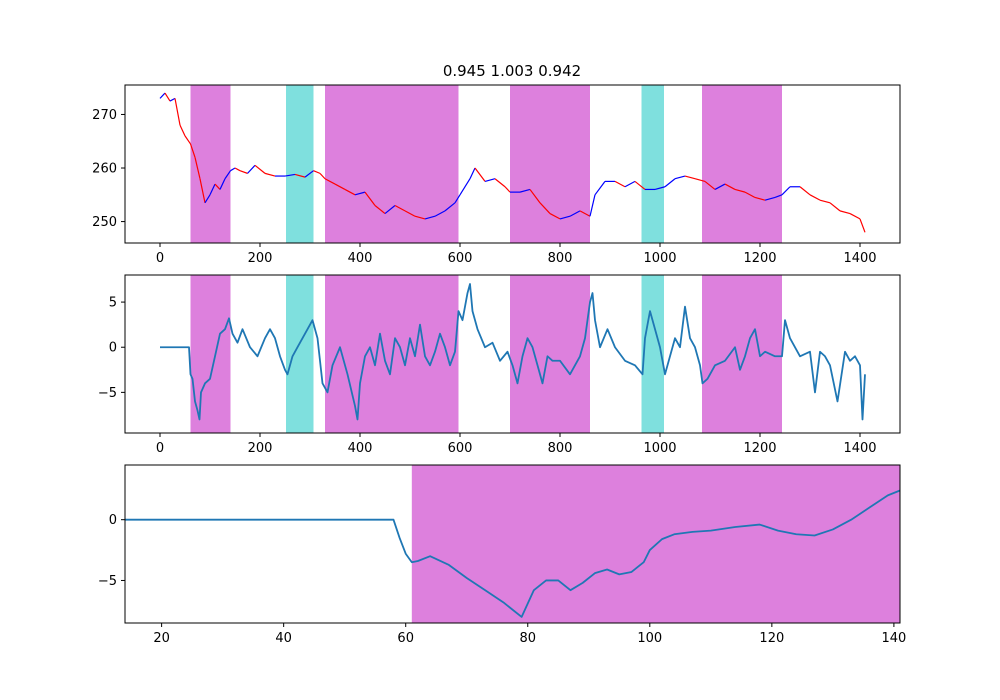  Describe the element at coordinates (659, 448) in the screenshot. I see `x-tick-label: 1000` at that location.